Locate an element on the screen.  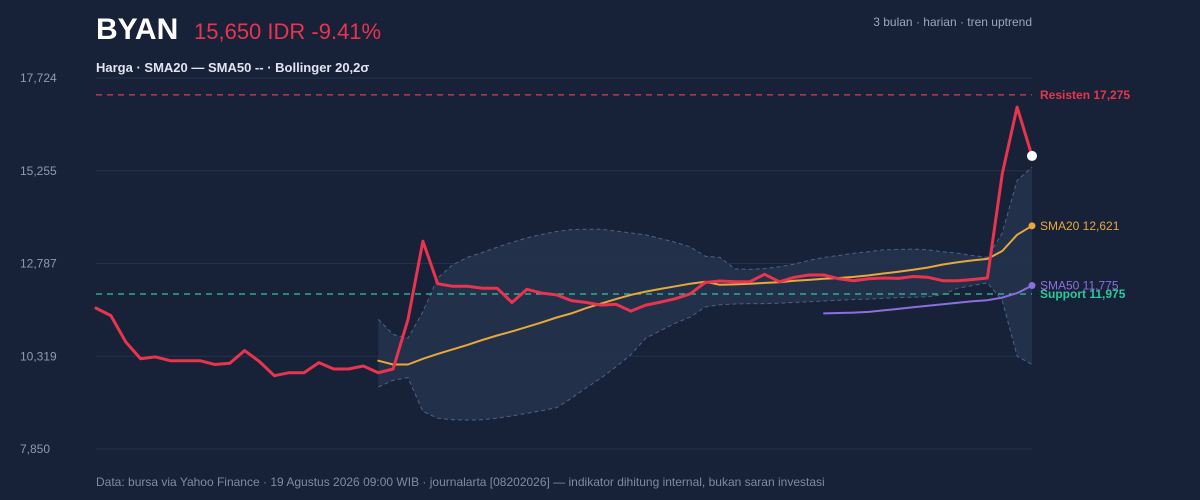
end-label-sma20: SMA20 12,621 is located at coordinates (1080, 226).